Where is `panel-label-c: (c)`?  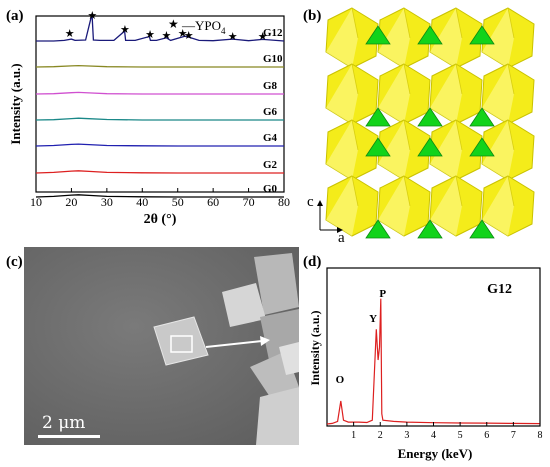 panel-label-c: (c) is located at coordinates (14, 262).